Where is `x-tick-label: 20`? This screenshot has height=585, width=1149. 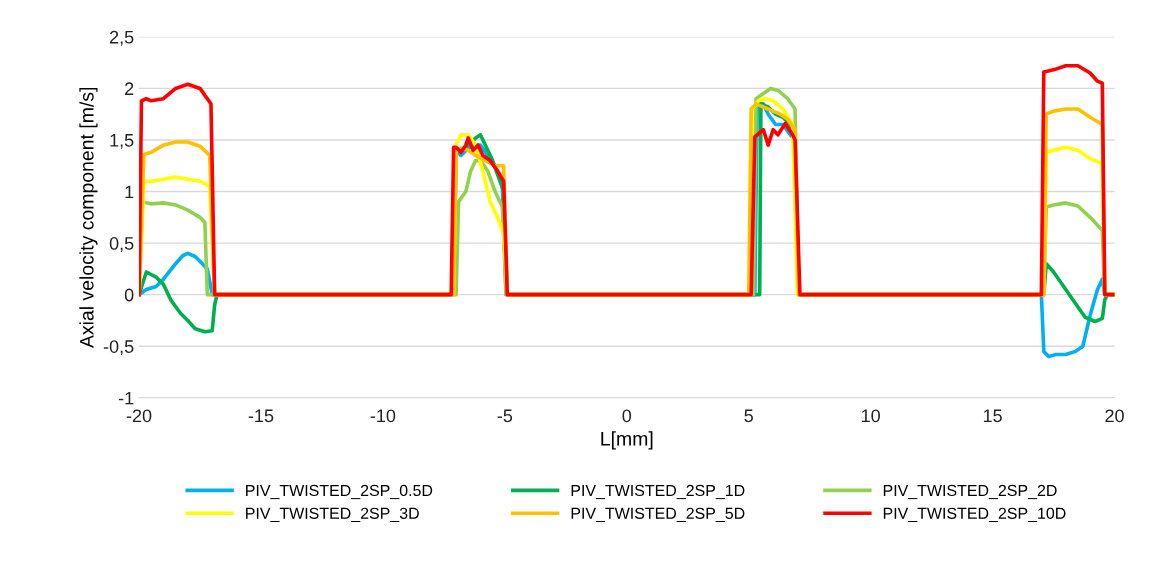
x-tick-label: 20 is located at coordinates (1114, 416).